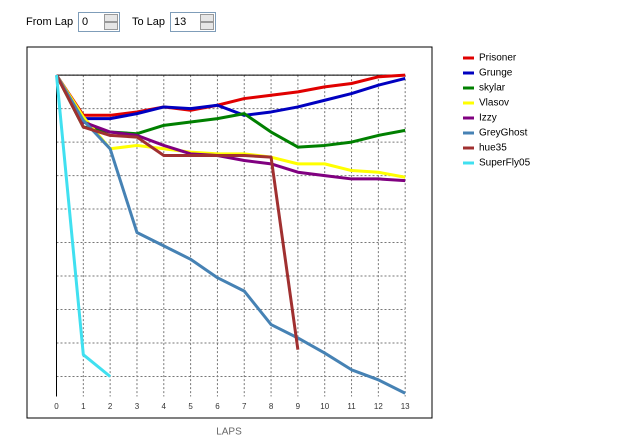  Describe the element at coordinates (271, 406) in the screenshot. I see `x-tick-label: 8` at that location.